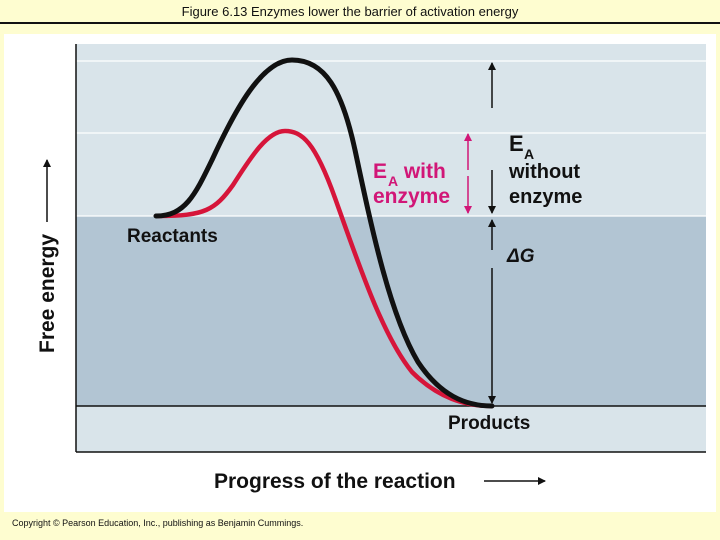 The width and height of the screenshot is (720, 540). What do you see at coordinates (380, 171) in the screenshot?
I see `ea-with-e: E` at bounding box center [380, 171].